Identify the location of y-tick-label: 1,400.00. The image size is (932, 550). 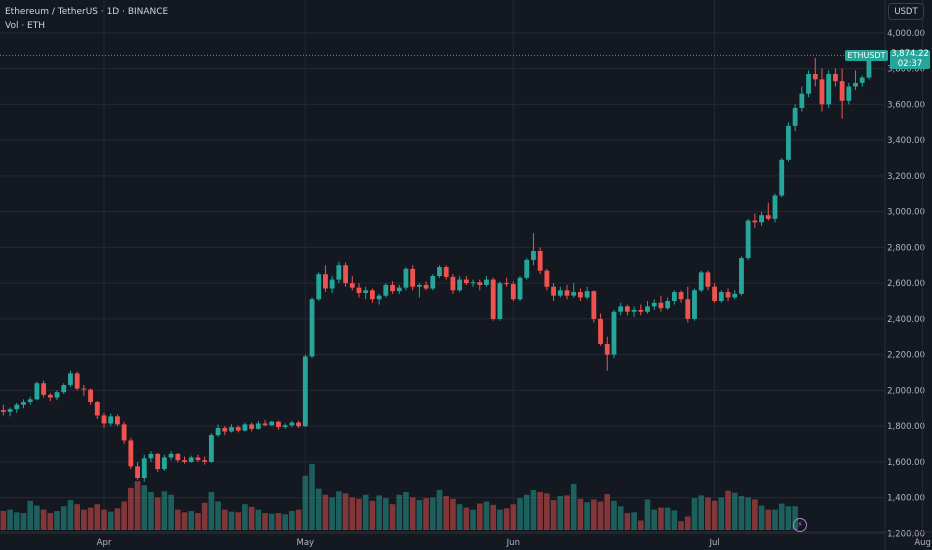
(906, 499).